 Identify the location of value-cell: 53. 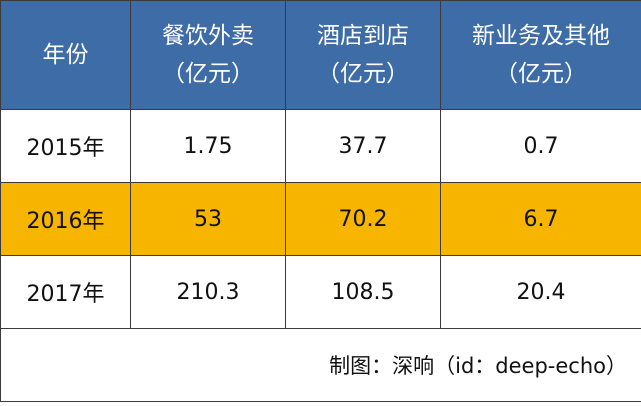
(208, 219).